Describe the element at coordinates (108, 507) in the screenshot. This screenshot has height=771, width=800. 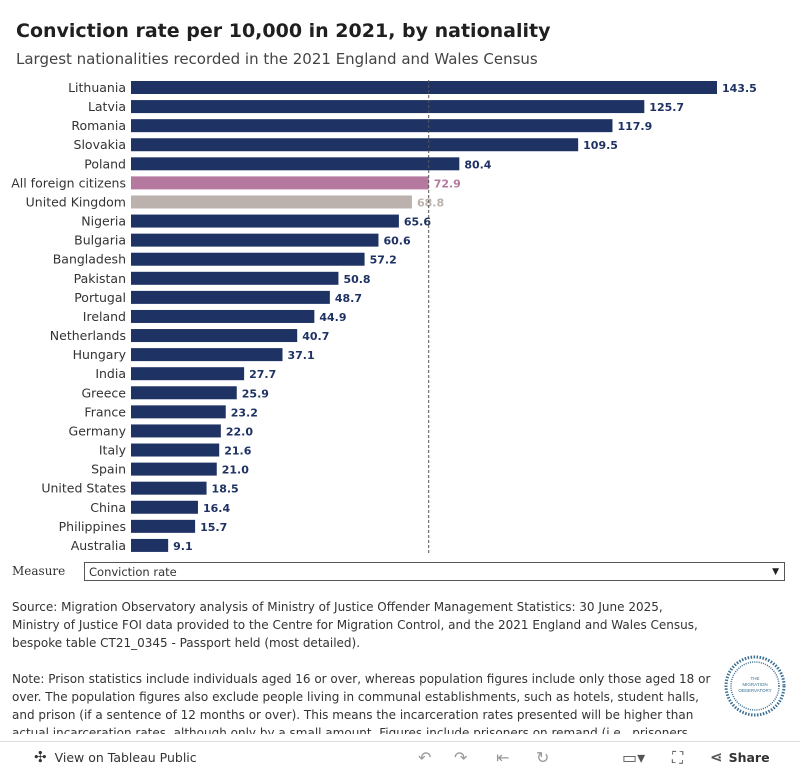
I see `category-label: China` at that location.